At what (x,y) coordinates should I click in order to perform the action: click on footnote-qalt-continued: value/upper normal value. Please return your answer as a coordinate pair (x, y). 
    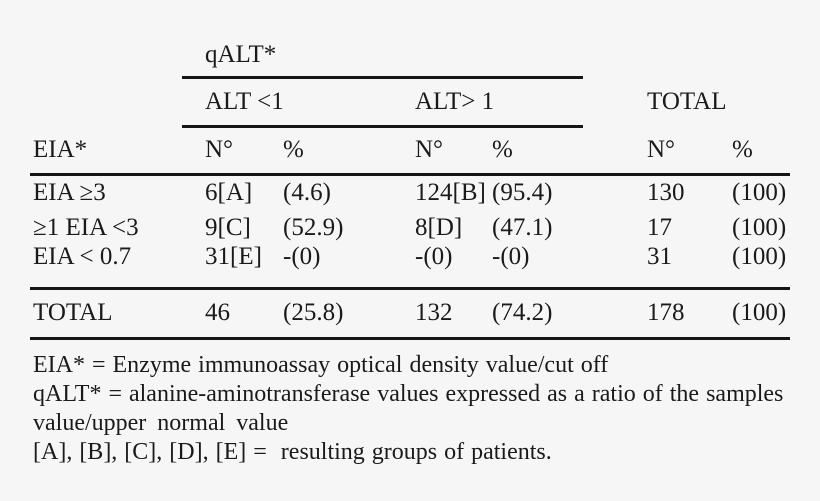
    Looking at the image, I should click on (161, 423).